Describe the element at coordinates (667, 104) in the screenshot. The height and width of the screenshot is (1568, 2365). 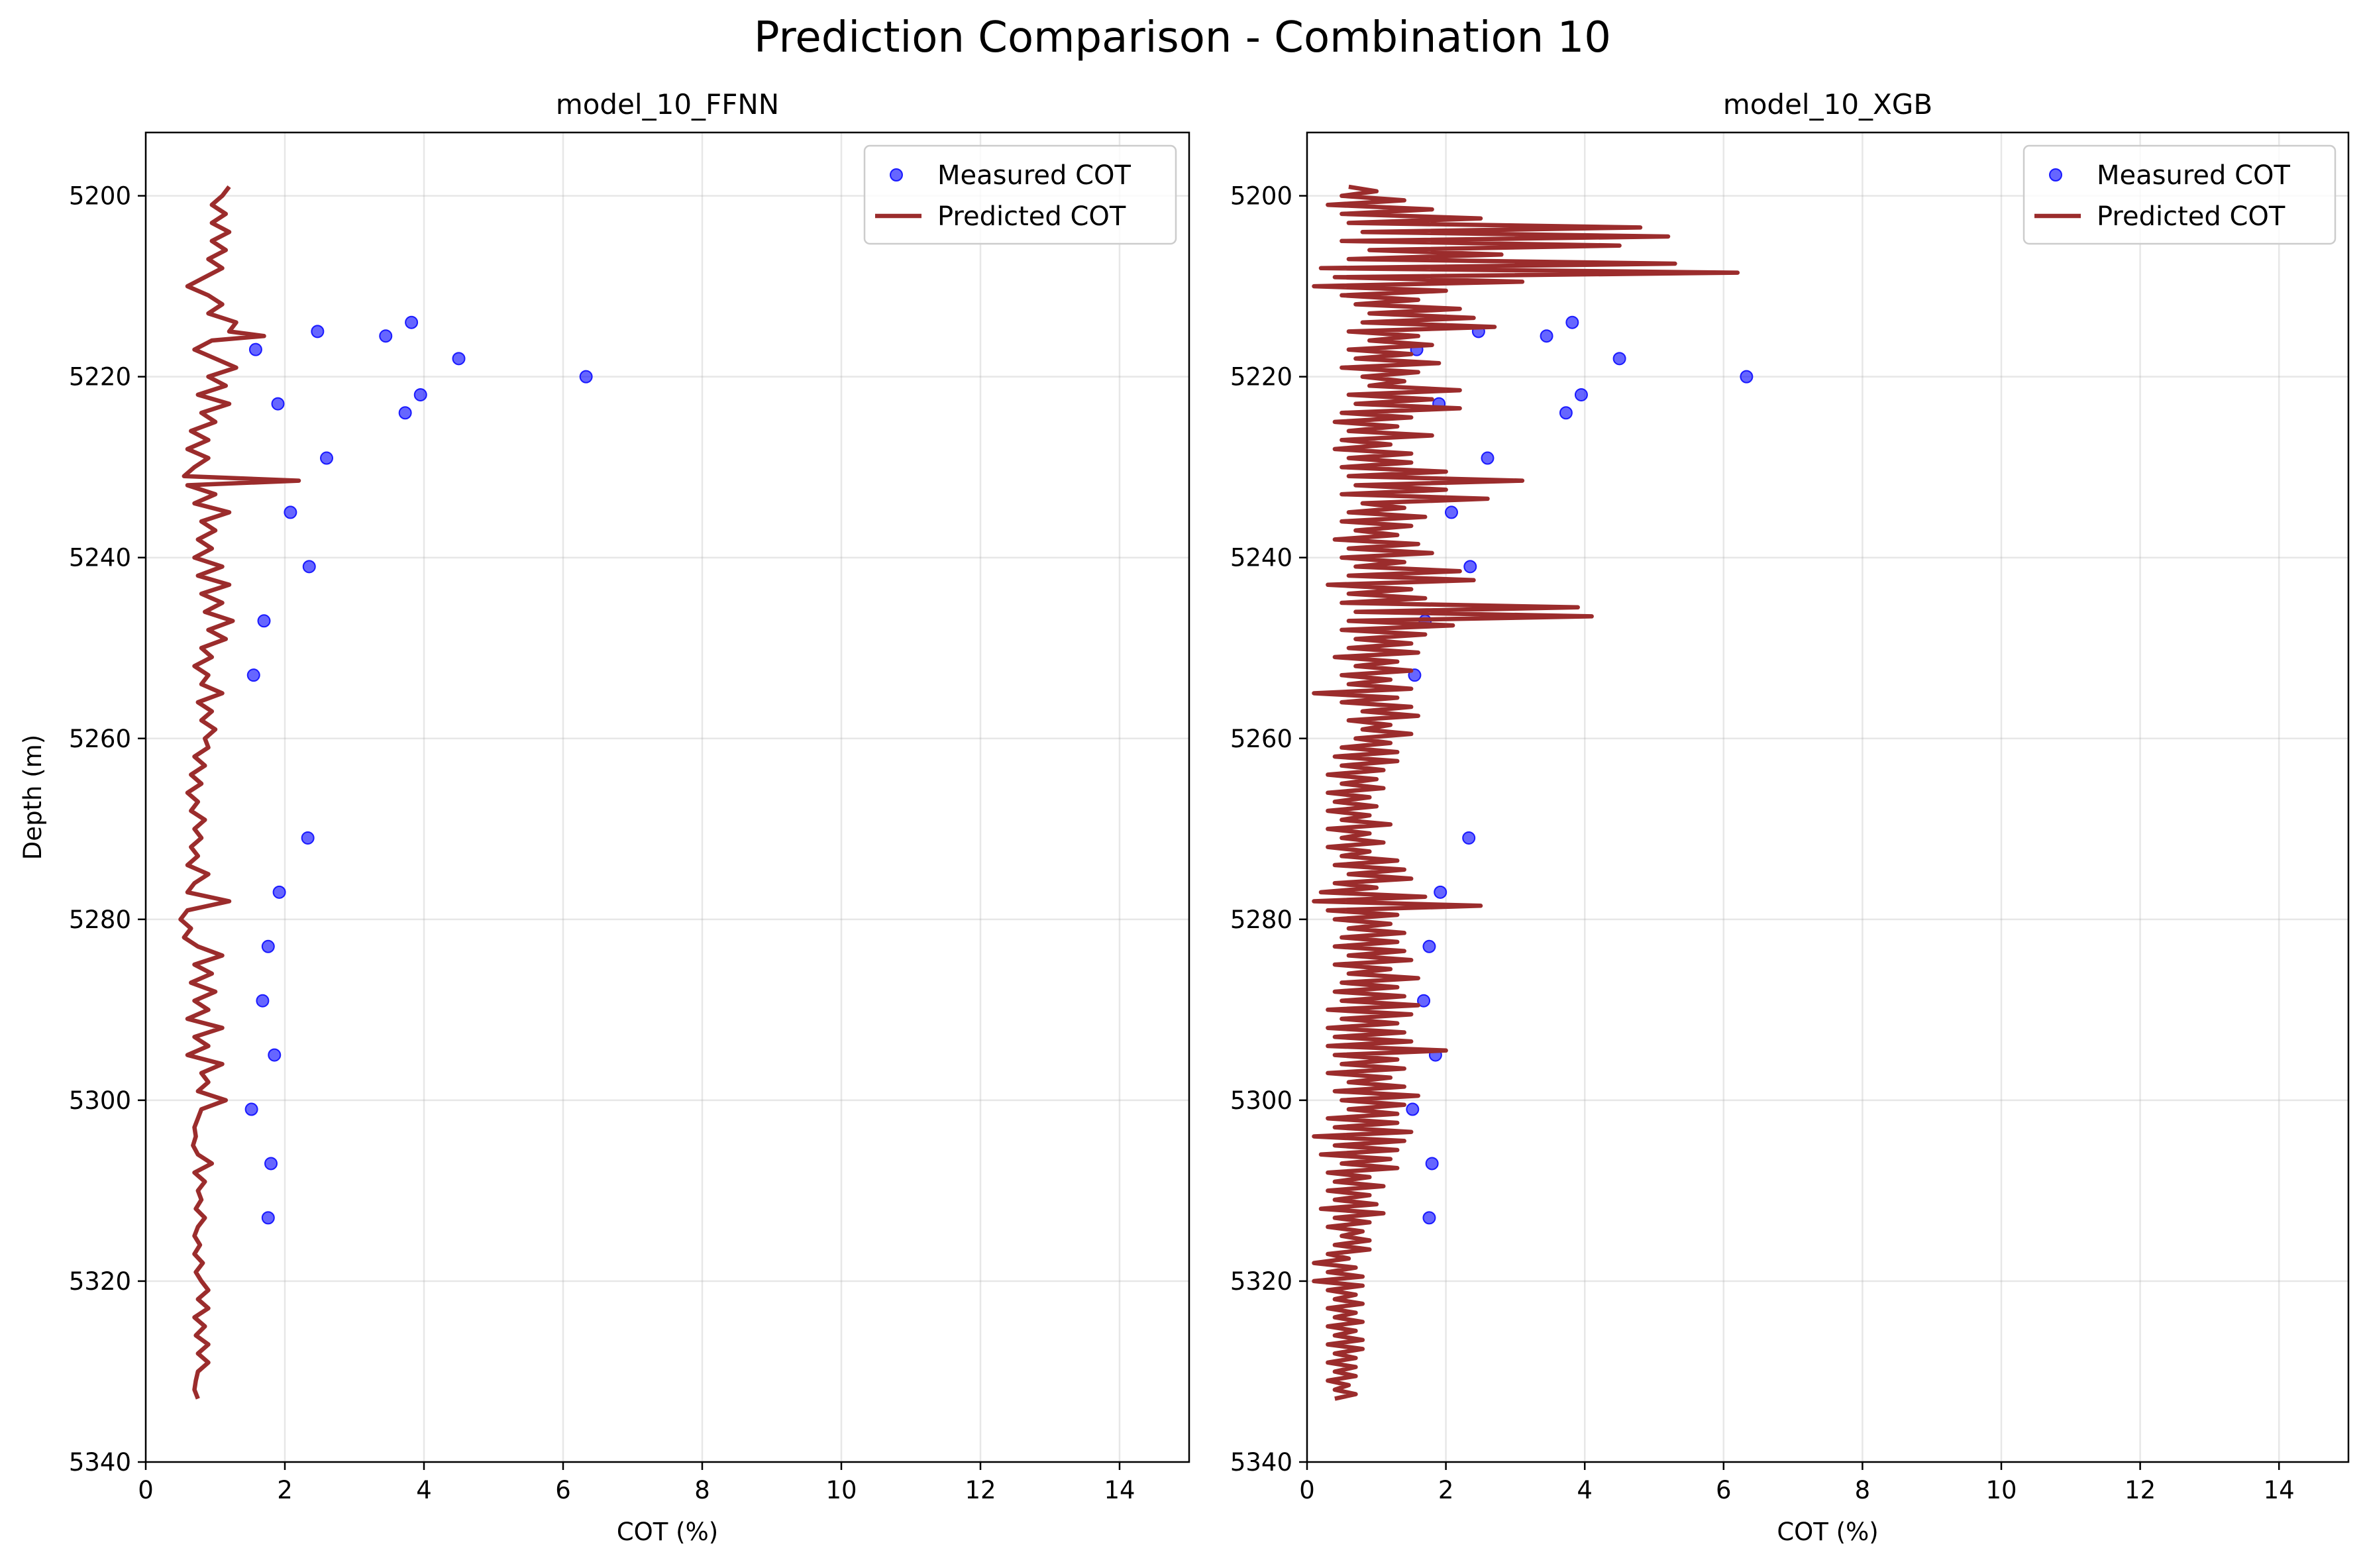
I see `panel-title: model_10_FFNN` at that location.